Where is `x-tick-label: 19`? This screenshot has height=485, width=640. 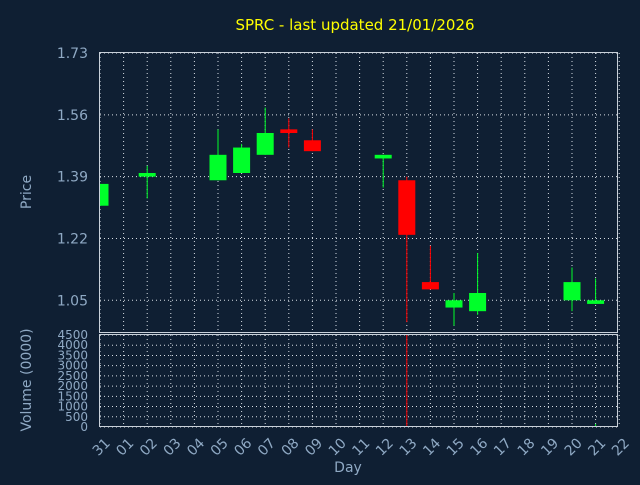
x-tick-label: 19 is located at coordinates (550, 447).